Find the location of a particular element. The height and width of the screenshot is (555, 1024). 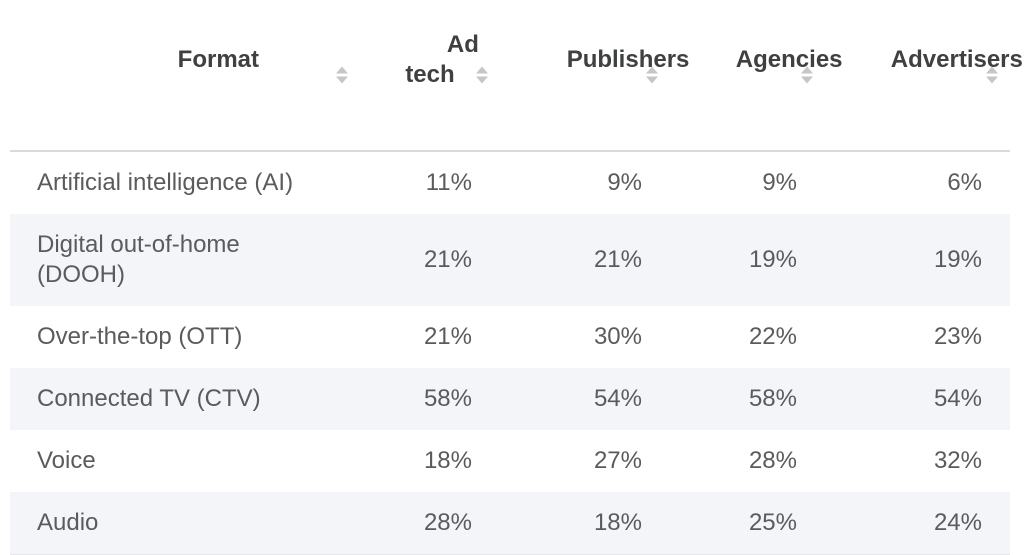

column-header-advertisers-label: Advertisers is located at coordinates (956, 59).